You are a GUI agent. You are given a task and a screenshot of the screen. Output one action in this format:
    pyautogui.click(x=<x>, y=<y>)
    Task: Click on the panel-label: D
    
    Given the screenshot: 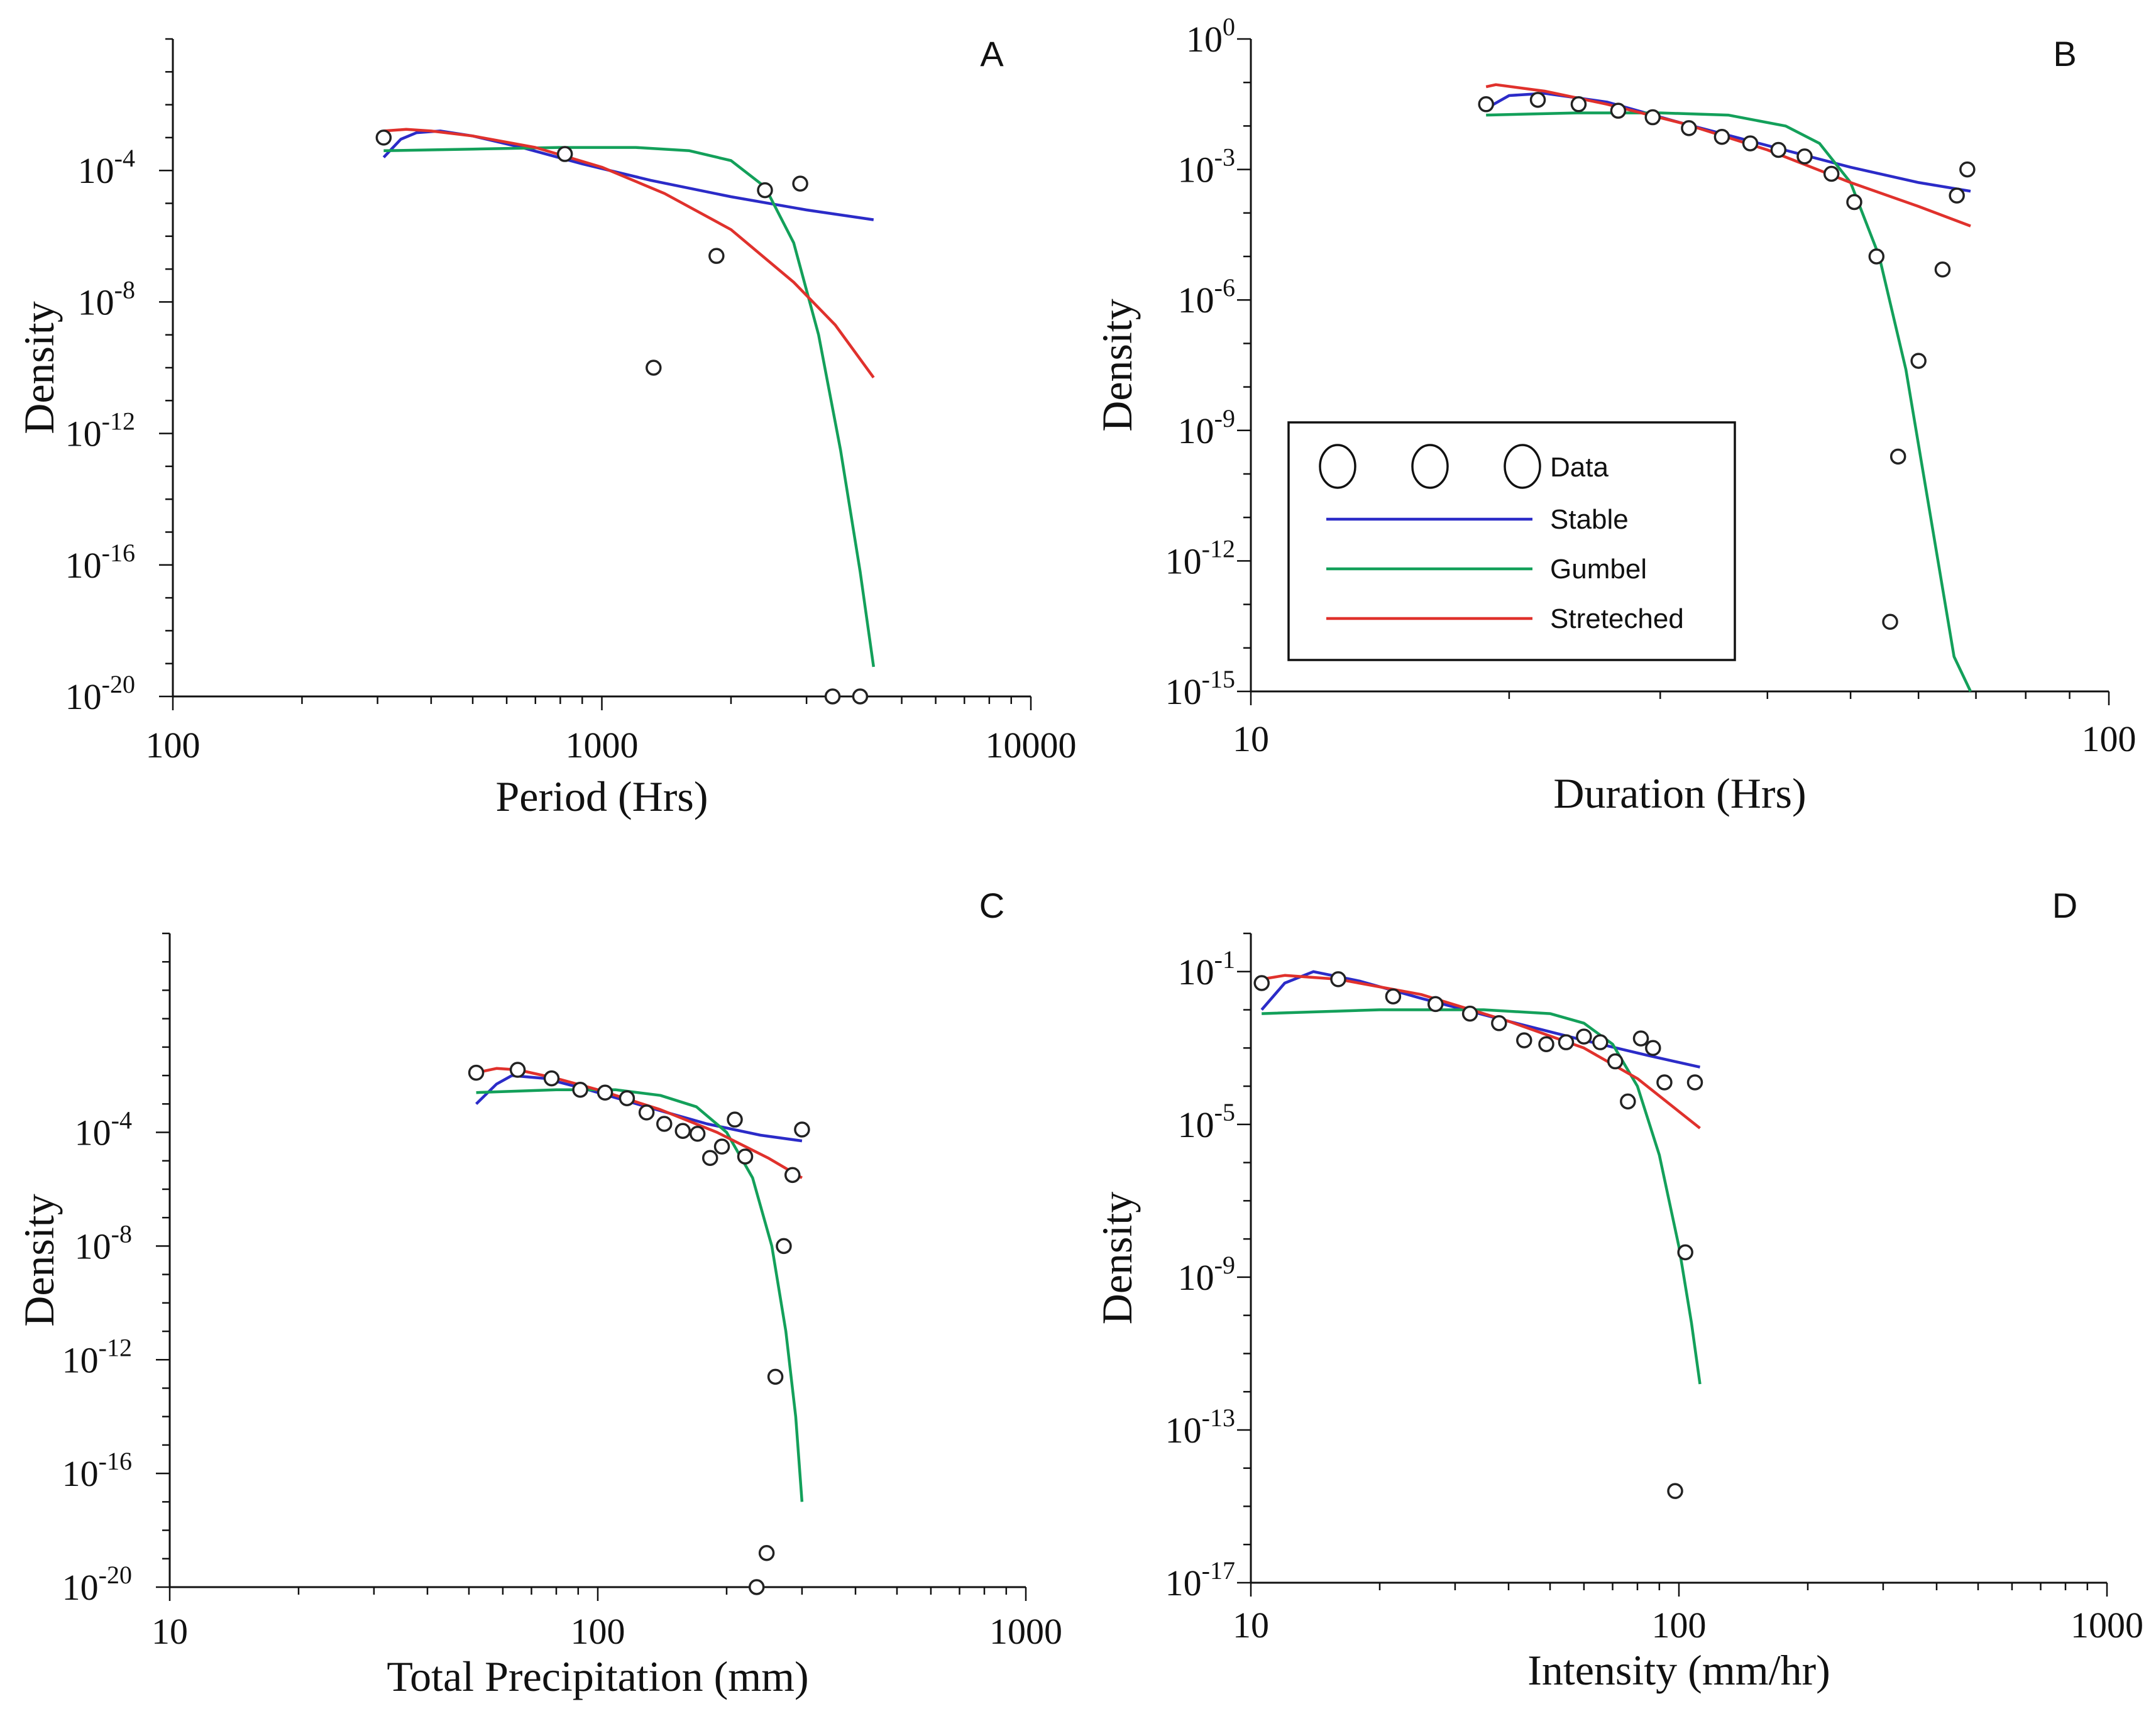 What is the action you would take?
    pyautogui.click(x=2064, y=905)
    